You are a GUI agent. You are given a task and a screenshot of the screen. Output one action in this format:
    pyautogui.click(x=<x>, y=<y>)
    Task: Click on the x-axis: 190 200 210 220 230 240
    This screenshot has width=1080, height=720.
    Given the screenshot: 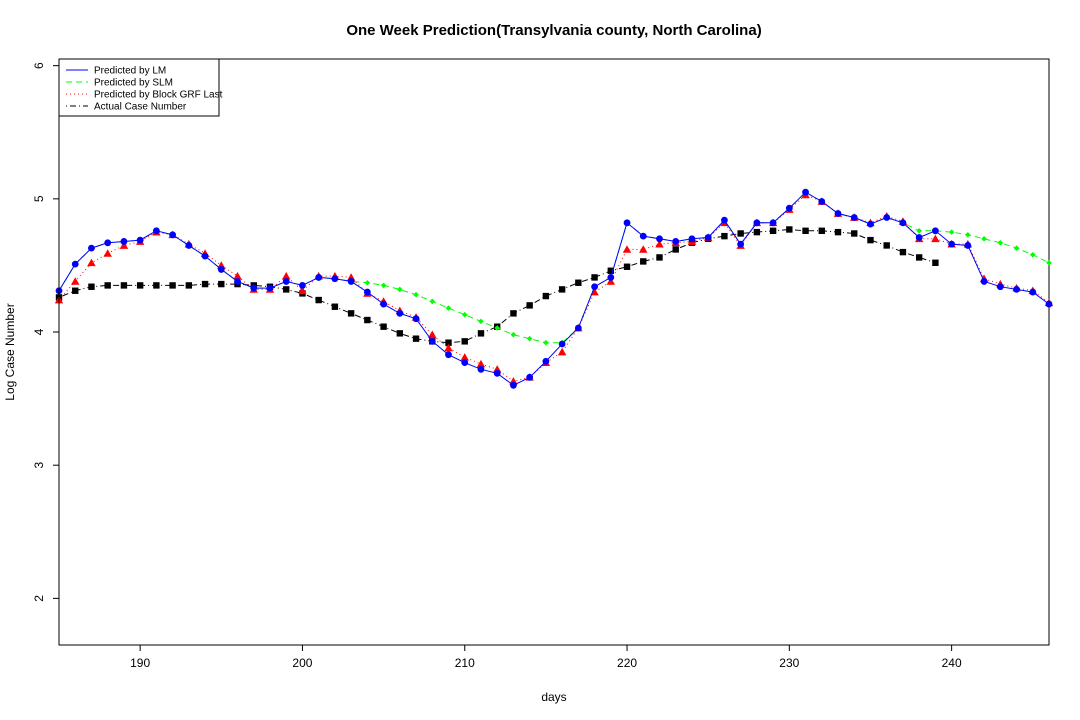 What is the action you would take?
    pyautogui.click(x=546, y=657)
    